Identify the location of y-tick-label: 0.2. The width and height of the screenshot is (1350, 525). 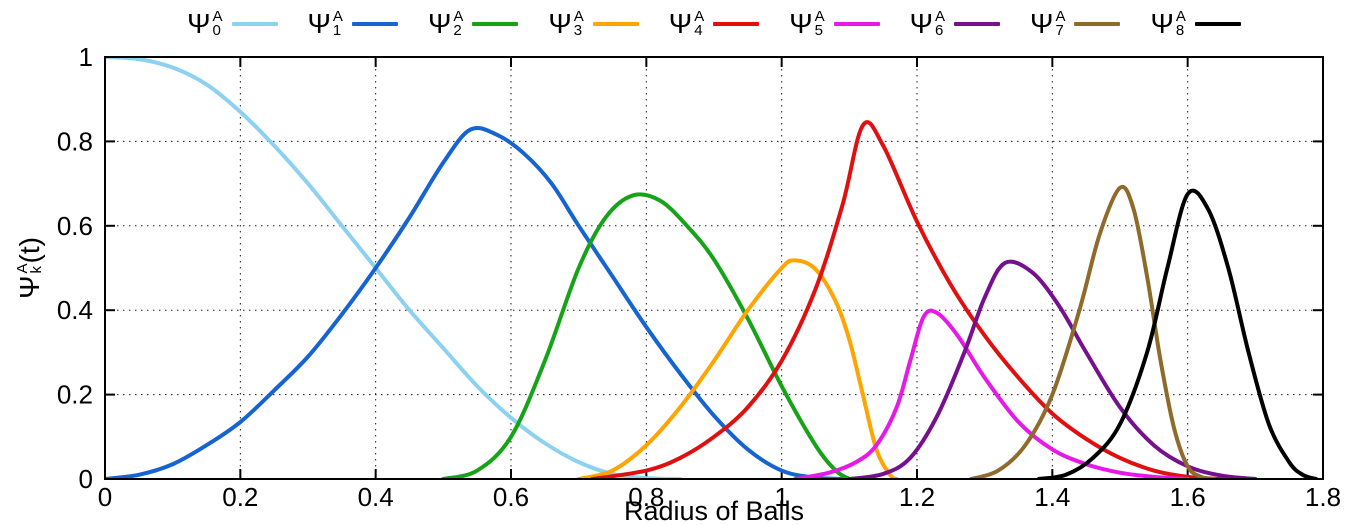
(75, 395).